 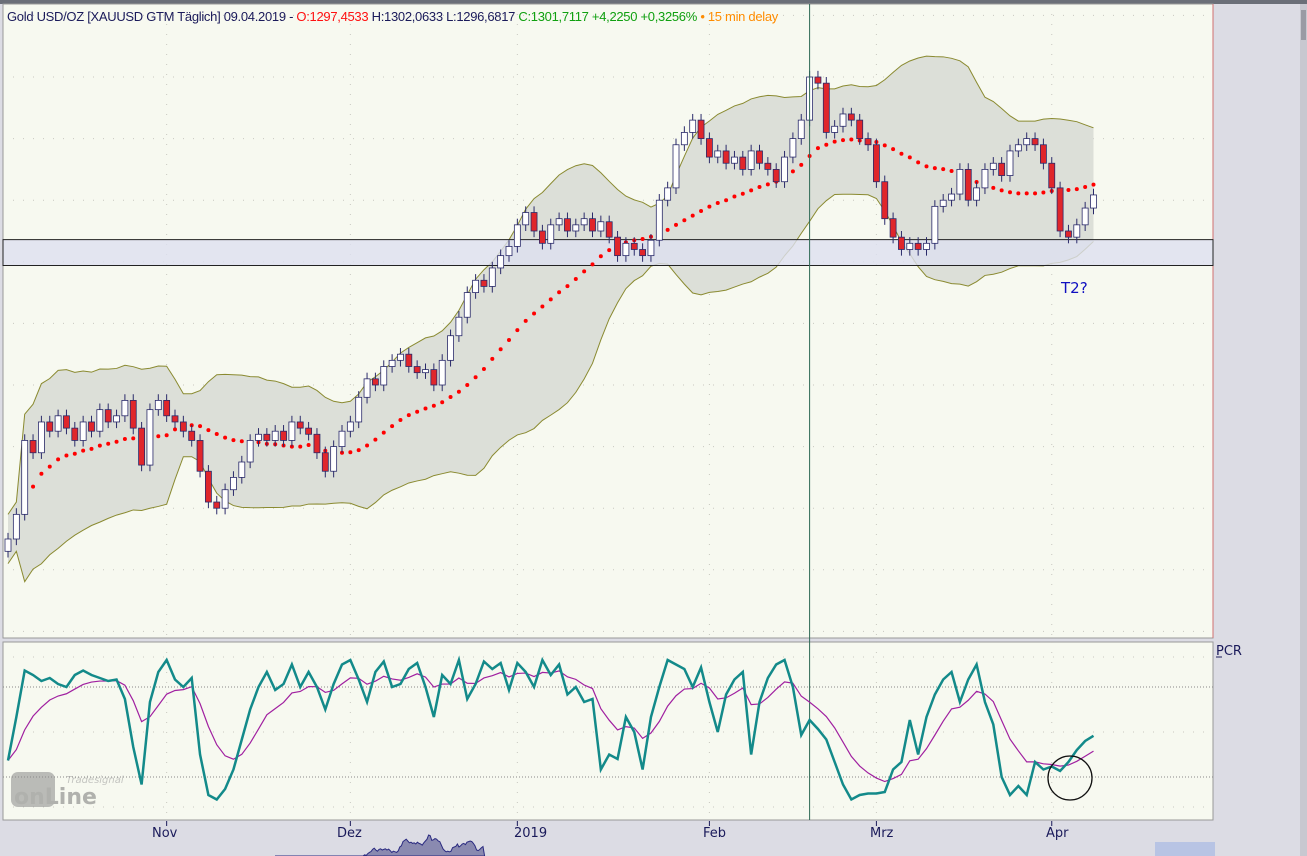 I want to click on logo-small-text: Tradesignal, so click(x=95, y=780).